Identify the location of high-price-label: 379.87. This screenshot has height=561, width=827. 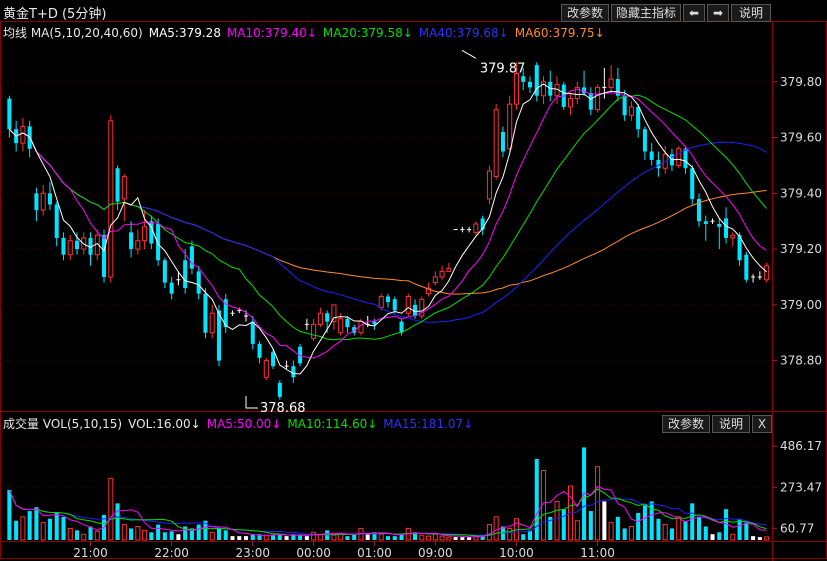
(503, 68).